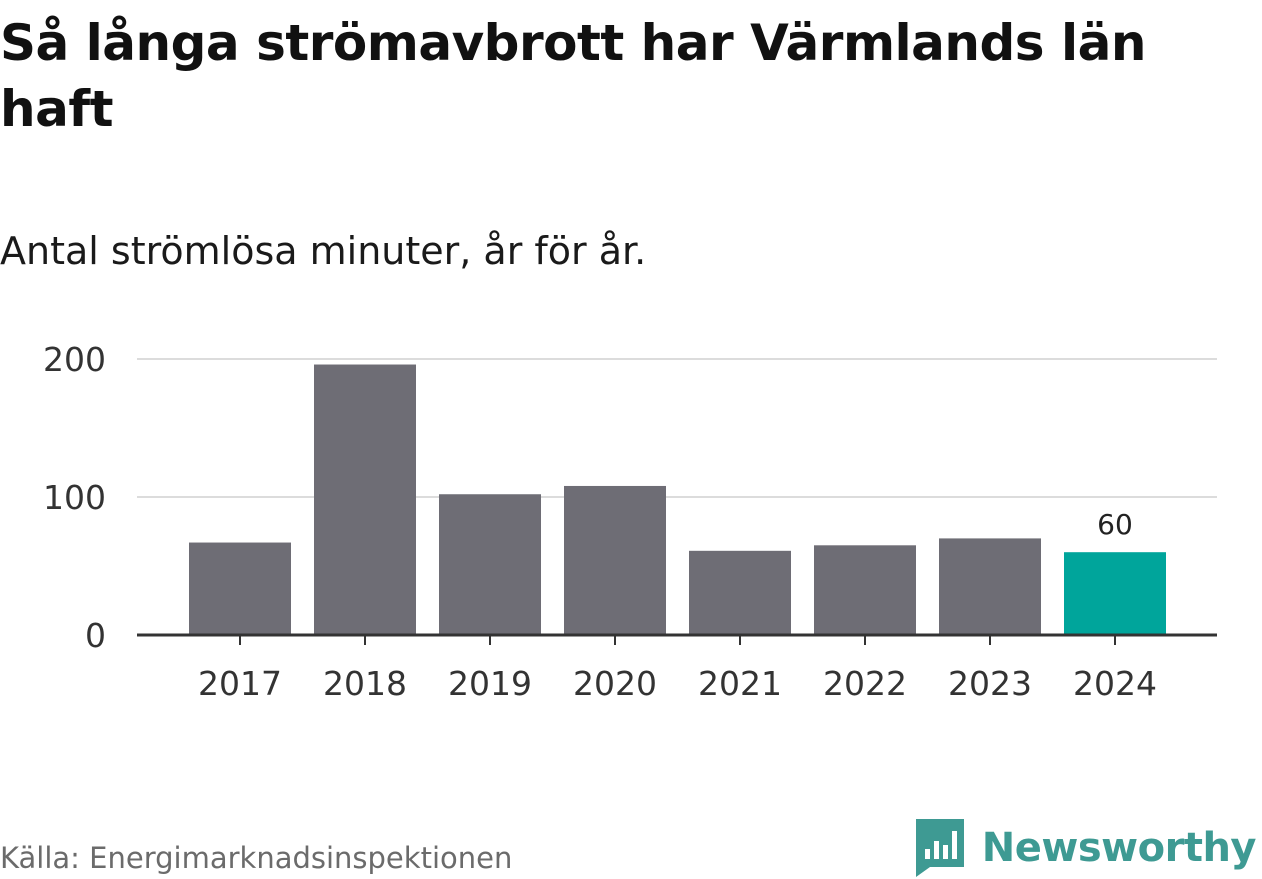  I want to click on x-tick-label-2023: 2023, so click(990, 683).